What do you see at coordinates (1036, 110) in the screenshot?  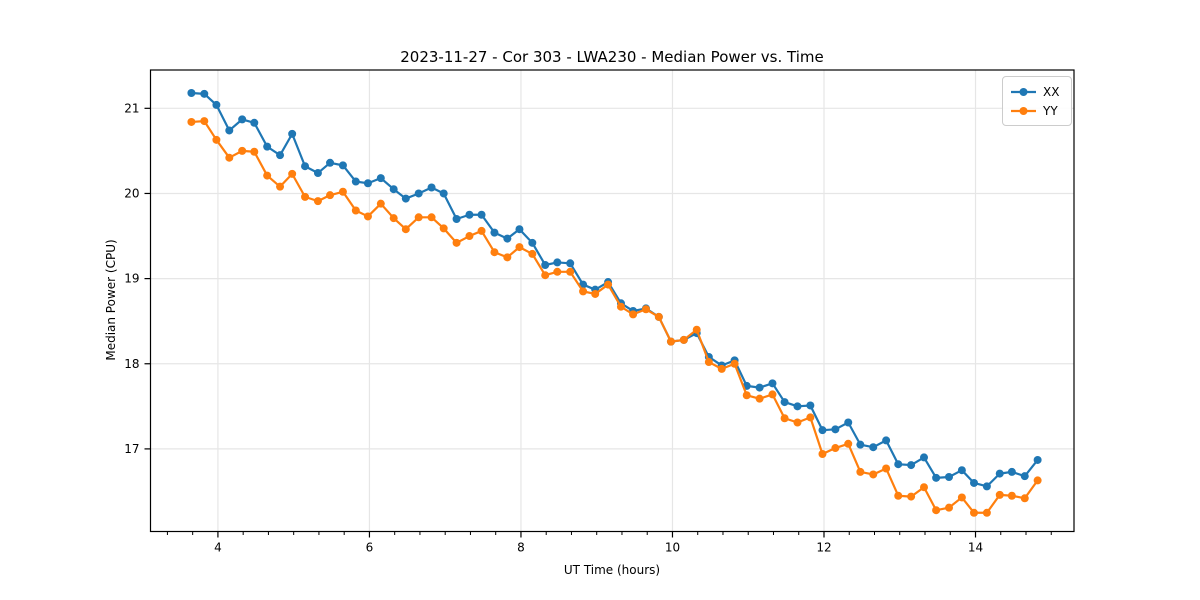 I see `legend-item-yy: YY` at bounding box center [1036, 110].